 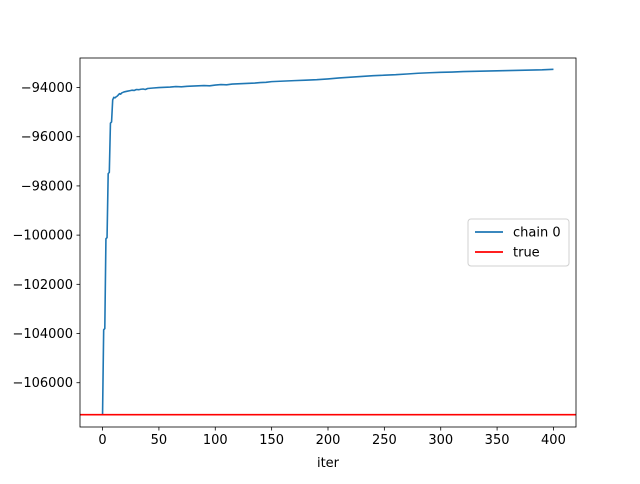 What do you see at coordinates (497, 440) in the screenshot?
I see `x-tick-label: 350` at bounding box center [497, 440].